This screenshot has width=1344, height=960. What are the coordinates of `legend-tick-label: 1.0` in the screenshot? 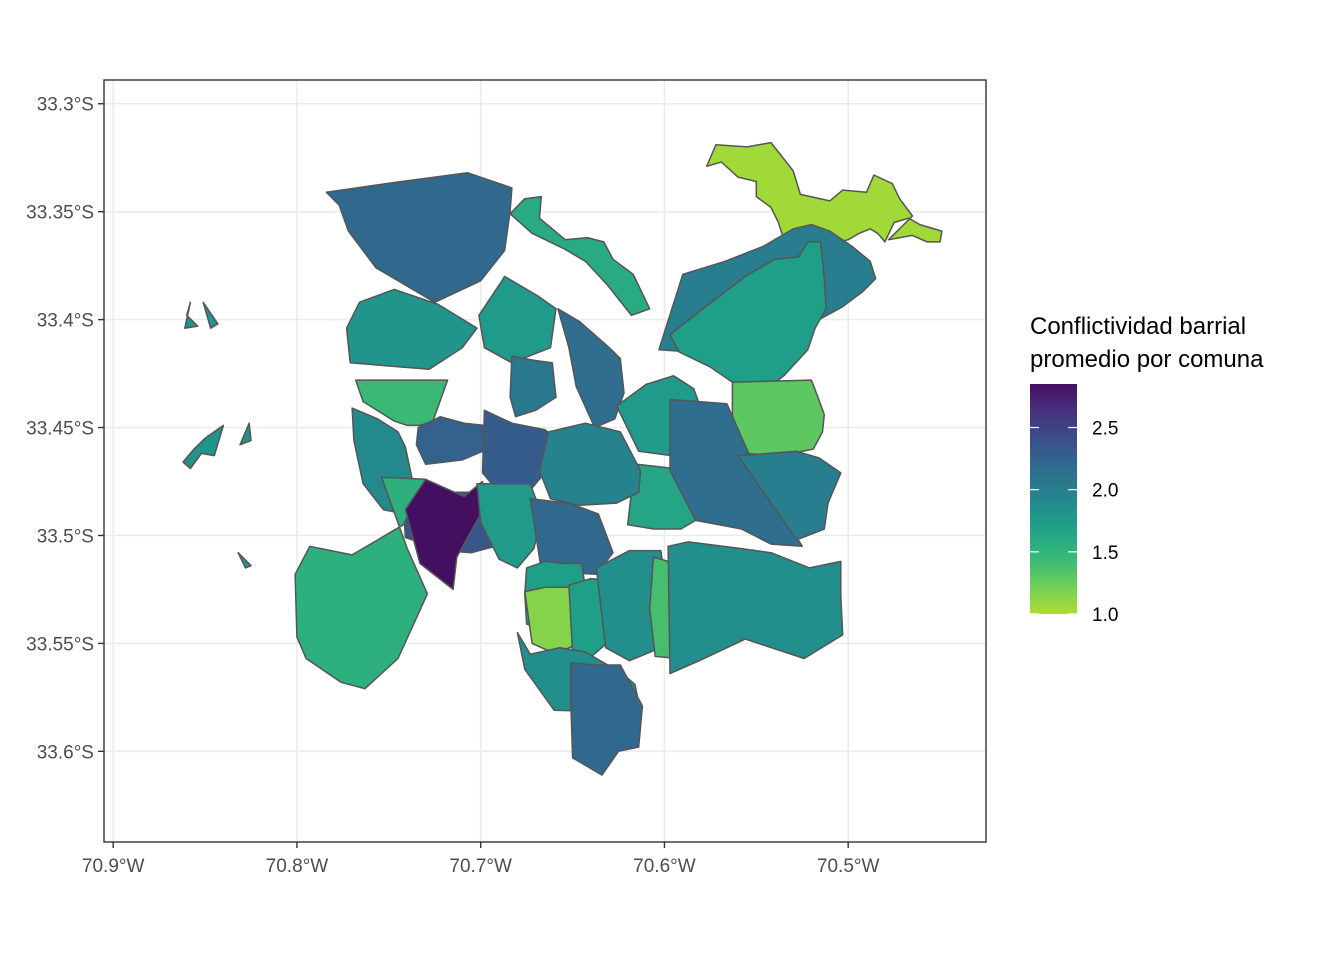 It's located at (1105, 615).